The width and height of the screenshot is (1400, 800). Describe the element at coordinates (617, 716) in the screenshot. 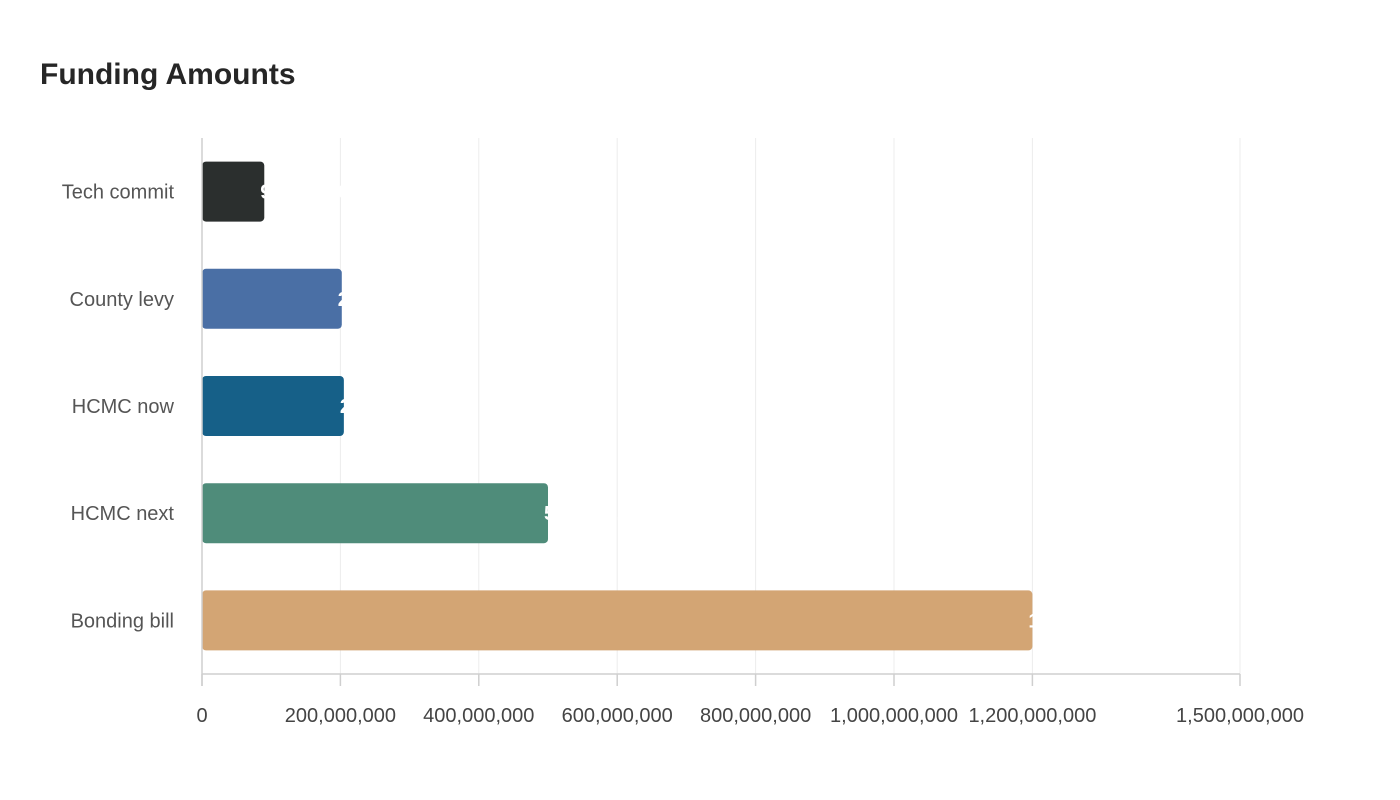

I see `x-tick-label: 600,000,000` at that location.